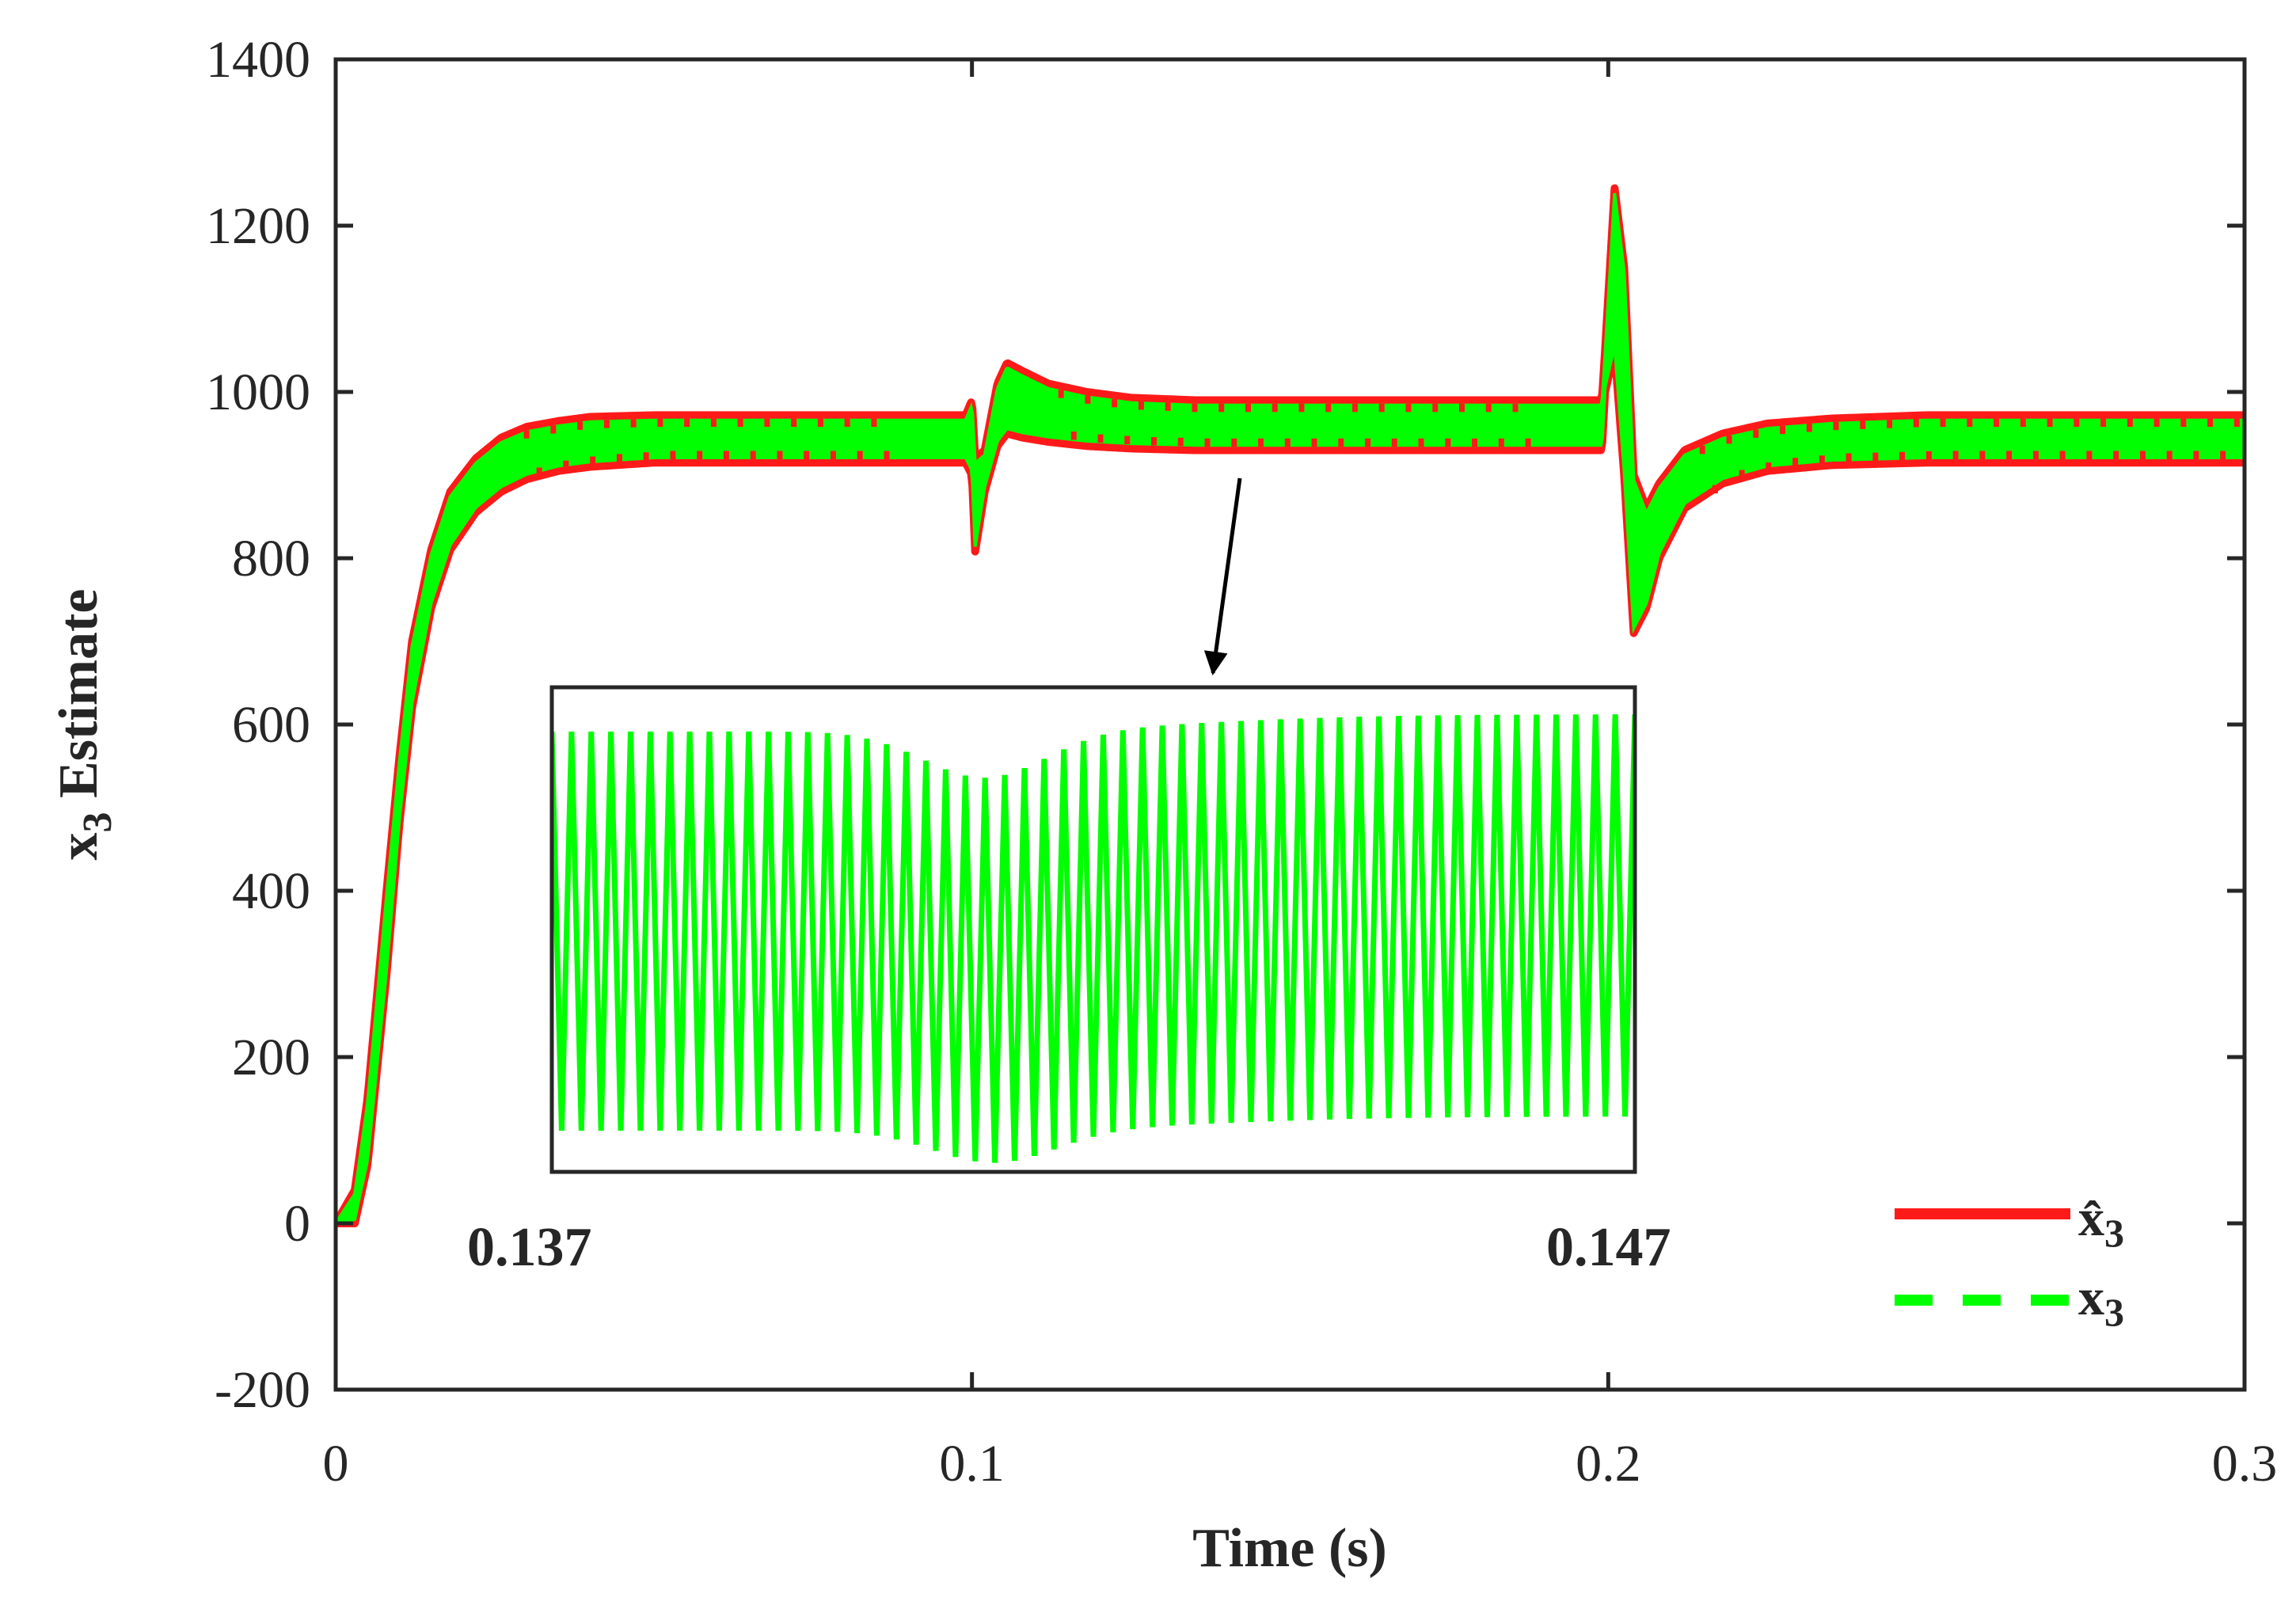 This screenshot has height=1605, width=2296. What do you see at coordinates (258, 60) in the screenshot?
I see `y-tick-label: 1400` at bounding box center [258, 60].